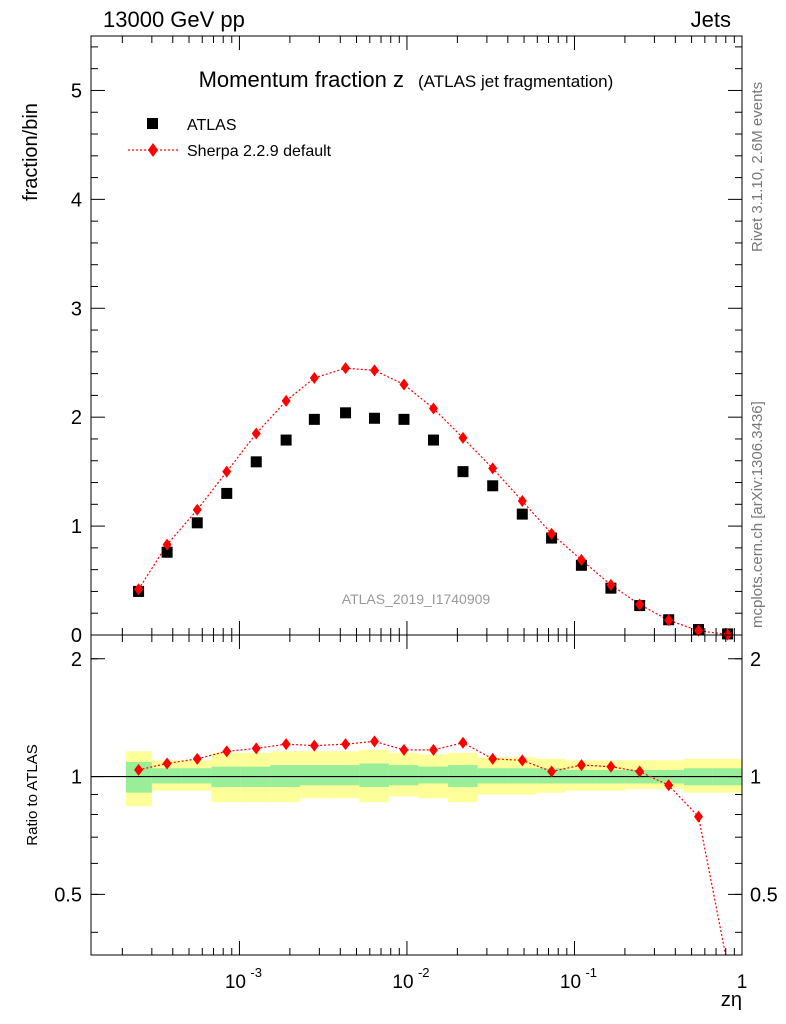  What do you see at coordinates (76, 309) in the screenshot?
I see `y-tick-label: 3` at bounding box center [76, 309].